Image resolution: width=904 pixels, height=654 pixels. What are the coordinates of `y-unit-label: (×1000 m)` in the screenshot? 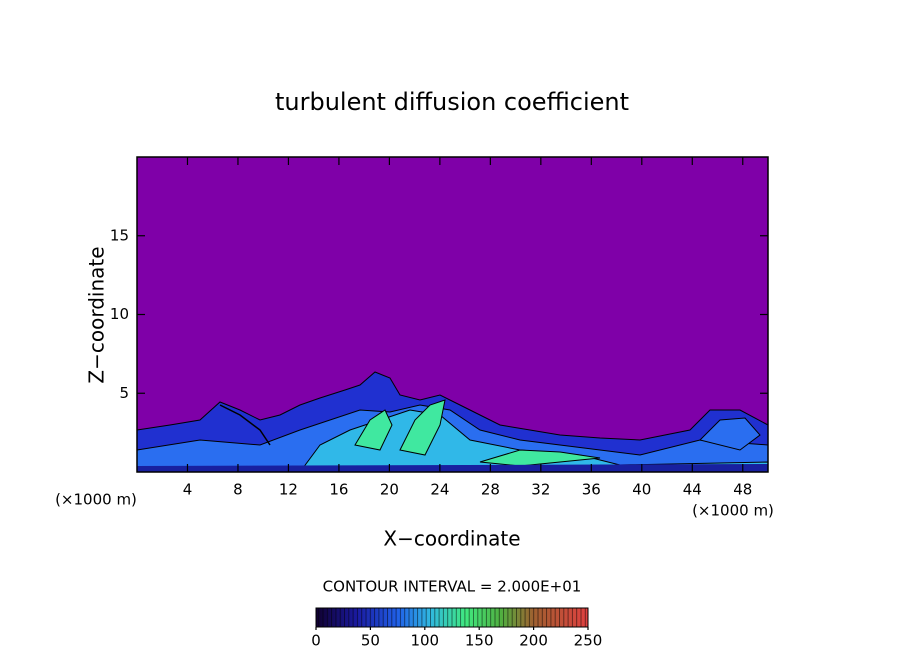 It's located at (96, 500).